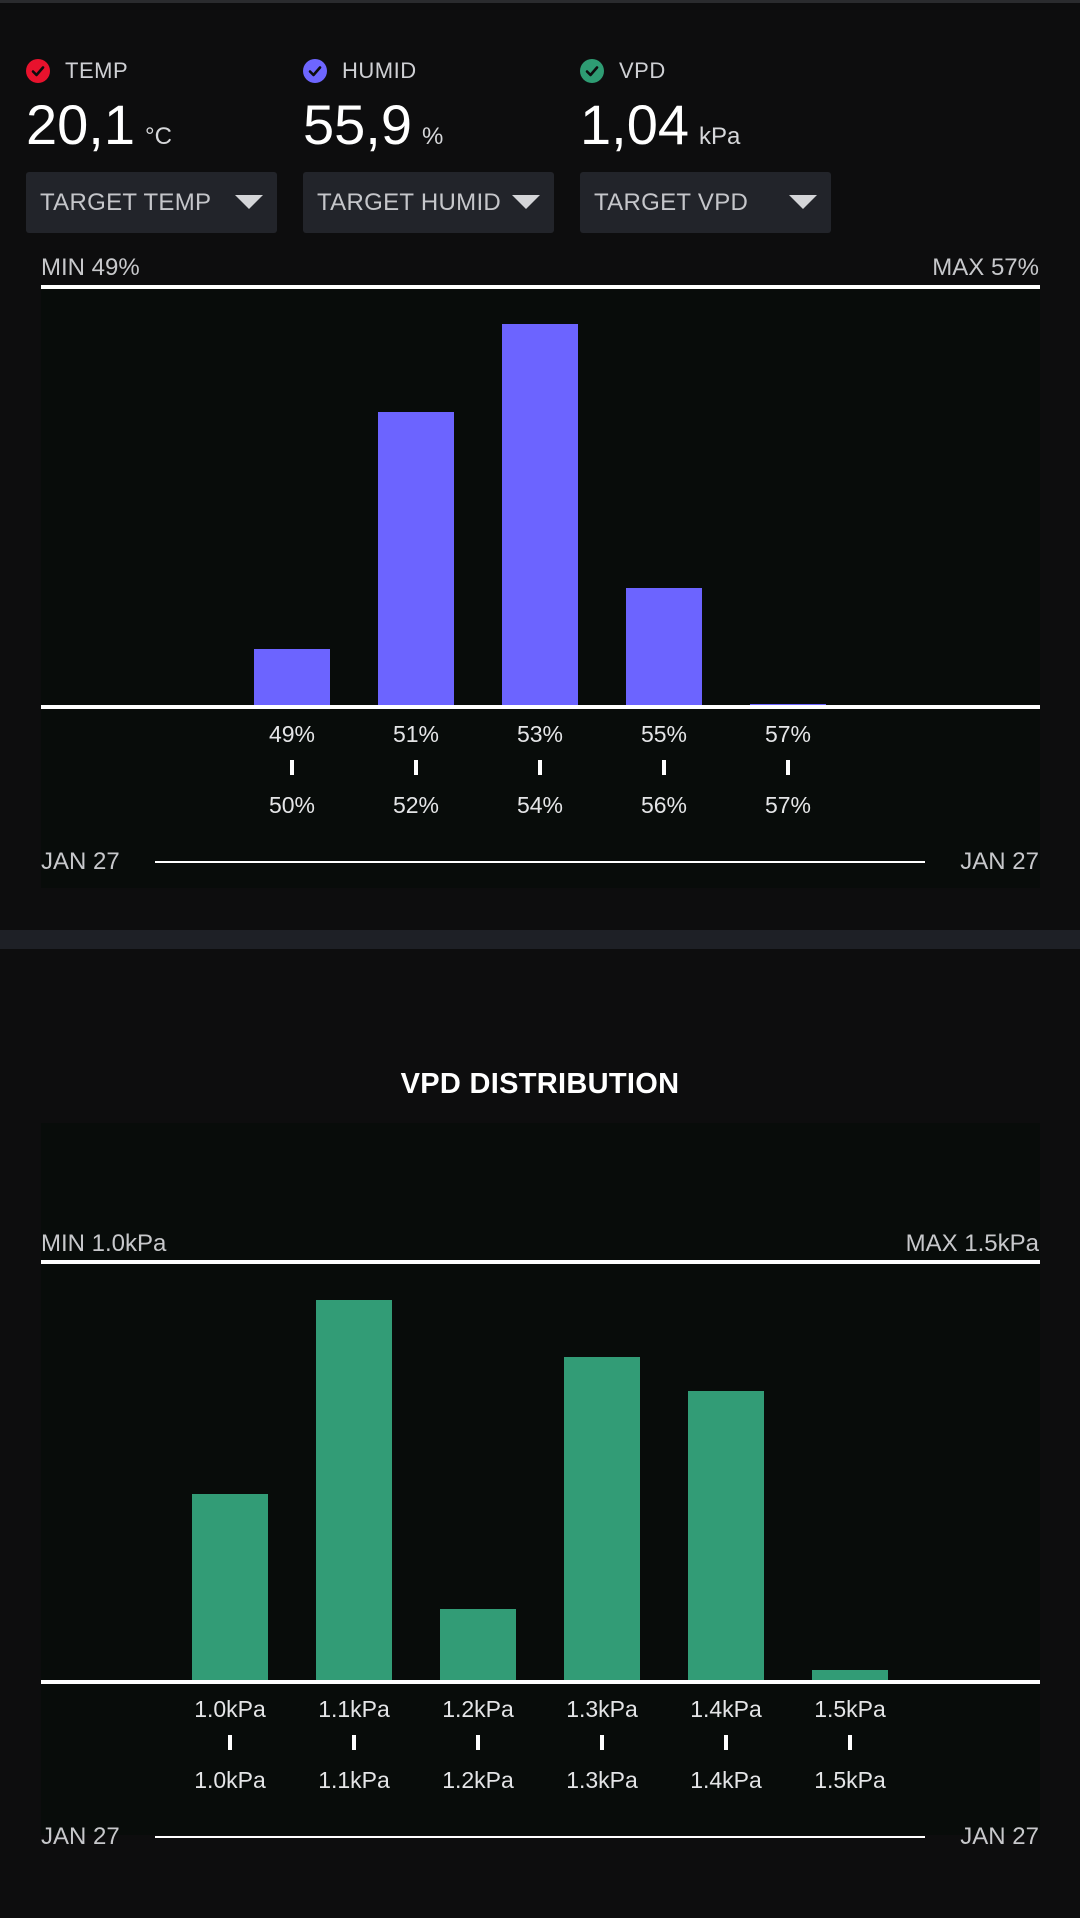 The width and height of the screenshot is (1080, 1918). Describe the element at coordinates (478, 1780) in the screenshot. I see `bin-end-label: 1.2kPa` at that location.